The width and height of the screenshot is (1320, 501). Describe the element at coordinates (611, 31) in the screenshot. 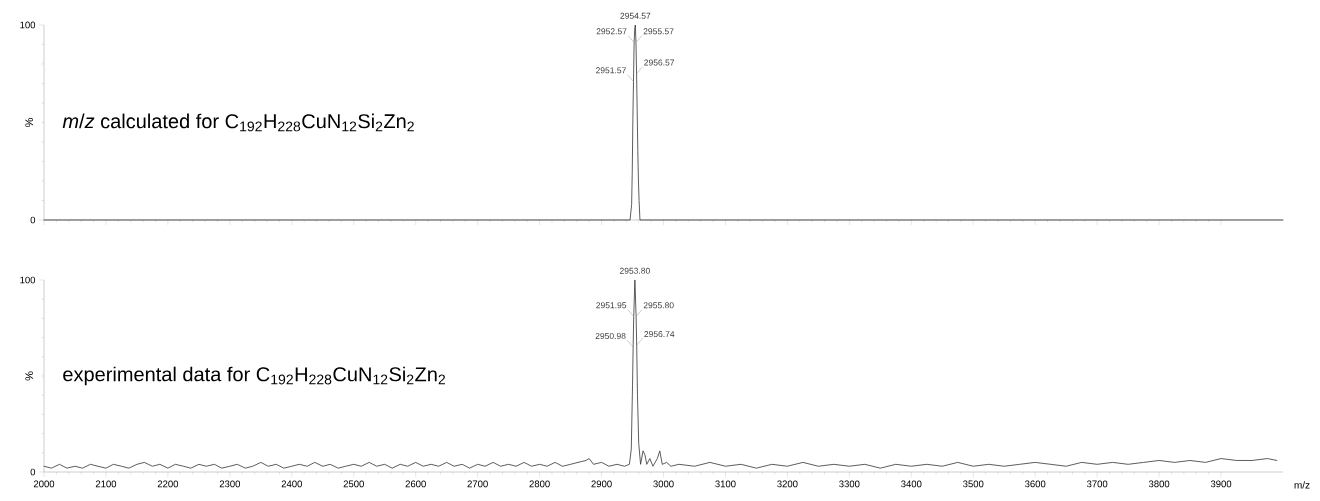

I see `annotation: 2952.57` at that location.